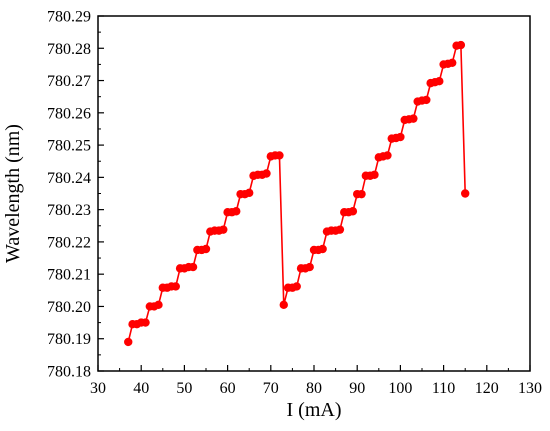  Describe the element at coordinates (69, 17) in the screenshot. I see `y-tick-label: 780.29` at that location.